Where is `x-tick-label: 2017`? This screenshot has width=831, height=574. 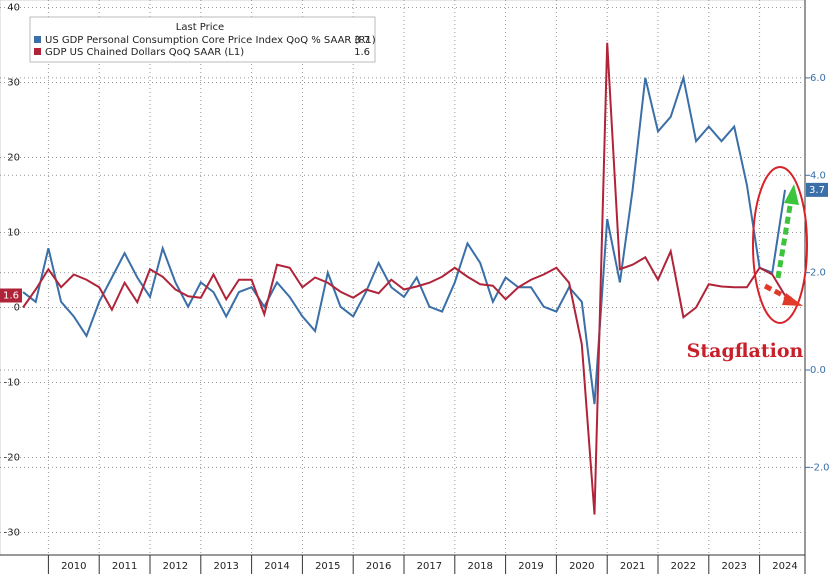
x-tick-label: 2017 is located at coordinates (429, 566).